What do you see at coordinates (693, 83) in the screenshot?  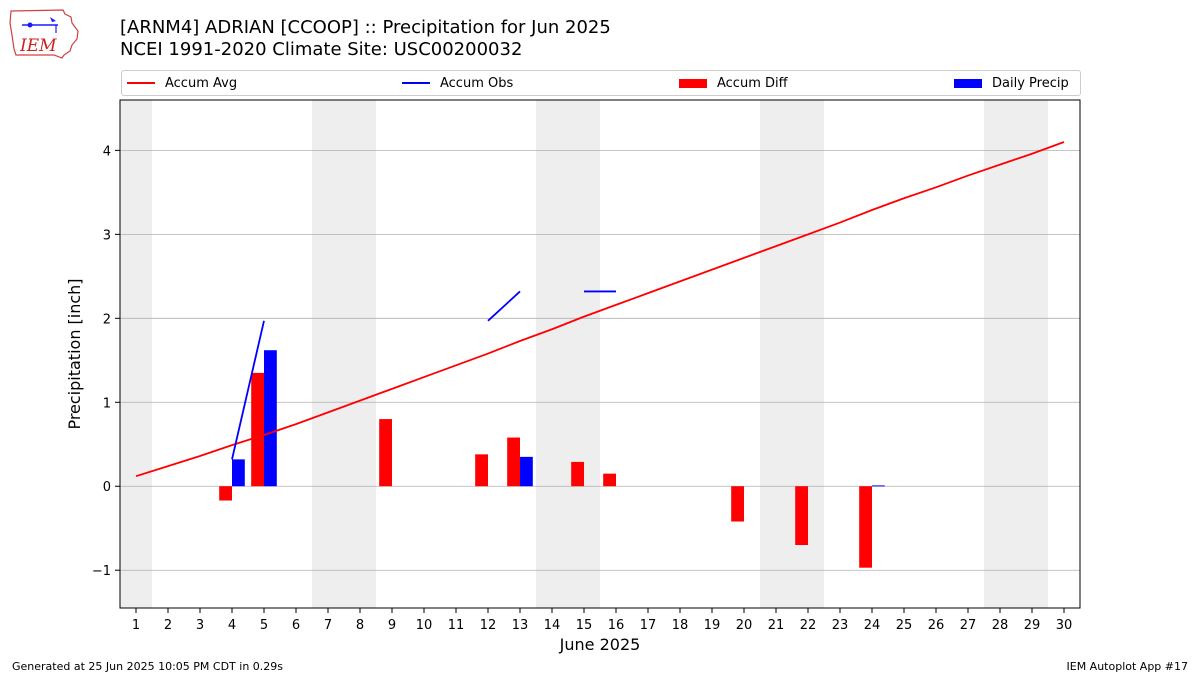 I see `legend-swatch-accum-diff` at bounding box center [693, 83].